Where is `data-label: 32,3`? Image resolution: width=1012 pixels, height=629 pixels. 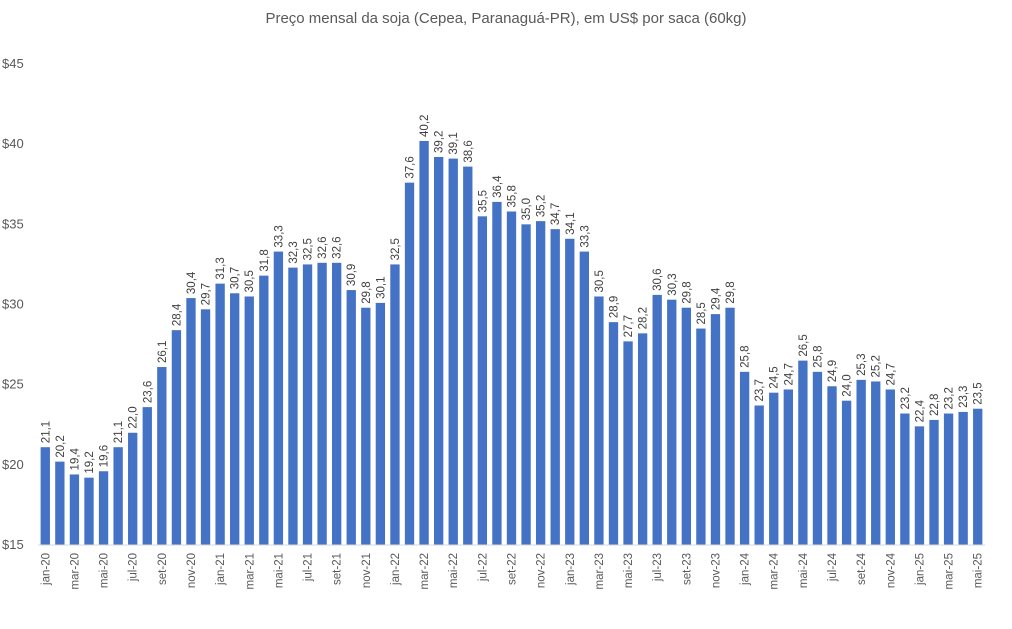
data-label: 32,3 is located at coordinates (294, 252).